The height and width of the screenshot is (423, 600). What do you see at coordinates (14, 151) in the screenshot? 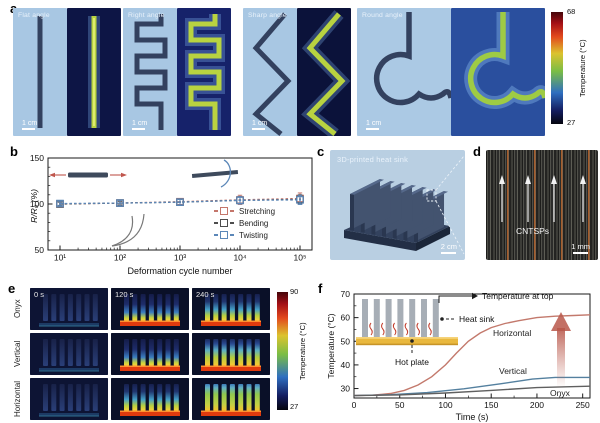
I see `panel-b-label: b` at bounding box center [14, 151].